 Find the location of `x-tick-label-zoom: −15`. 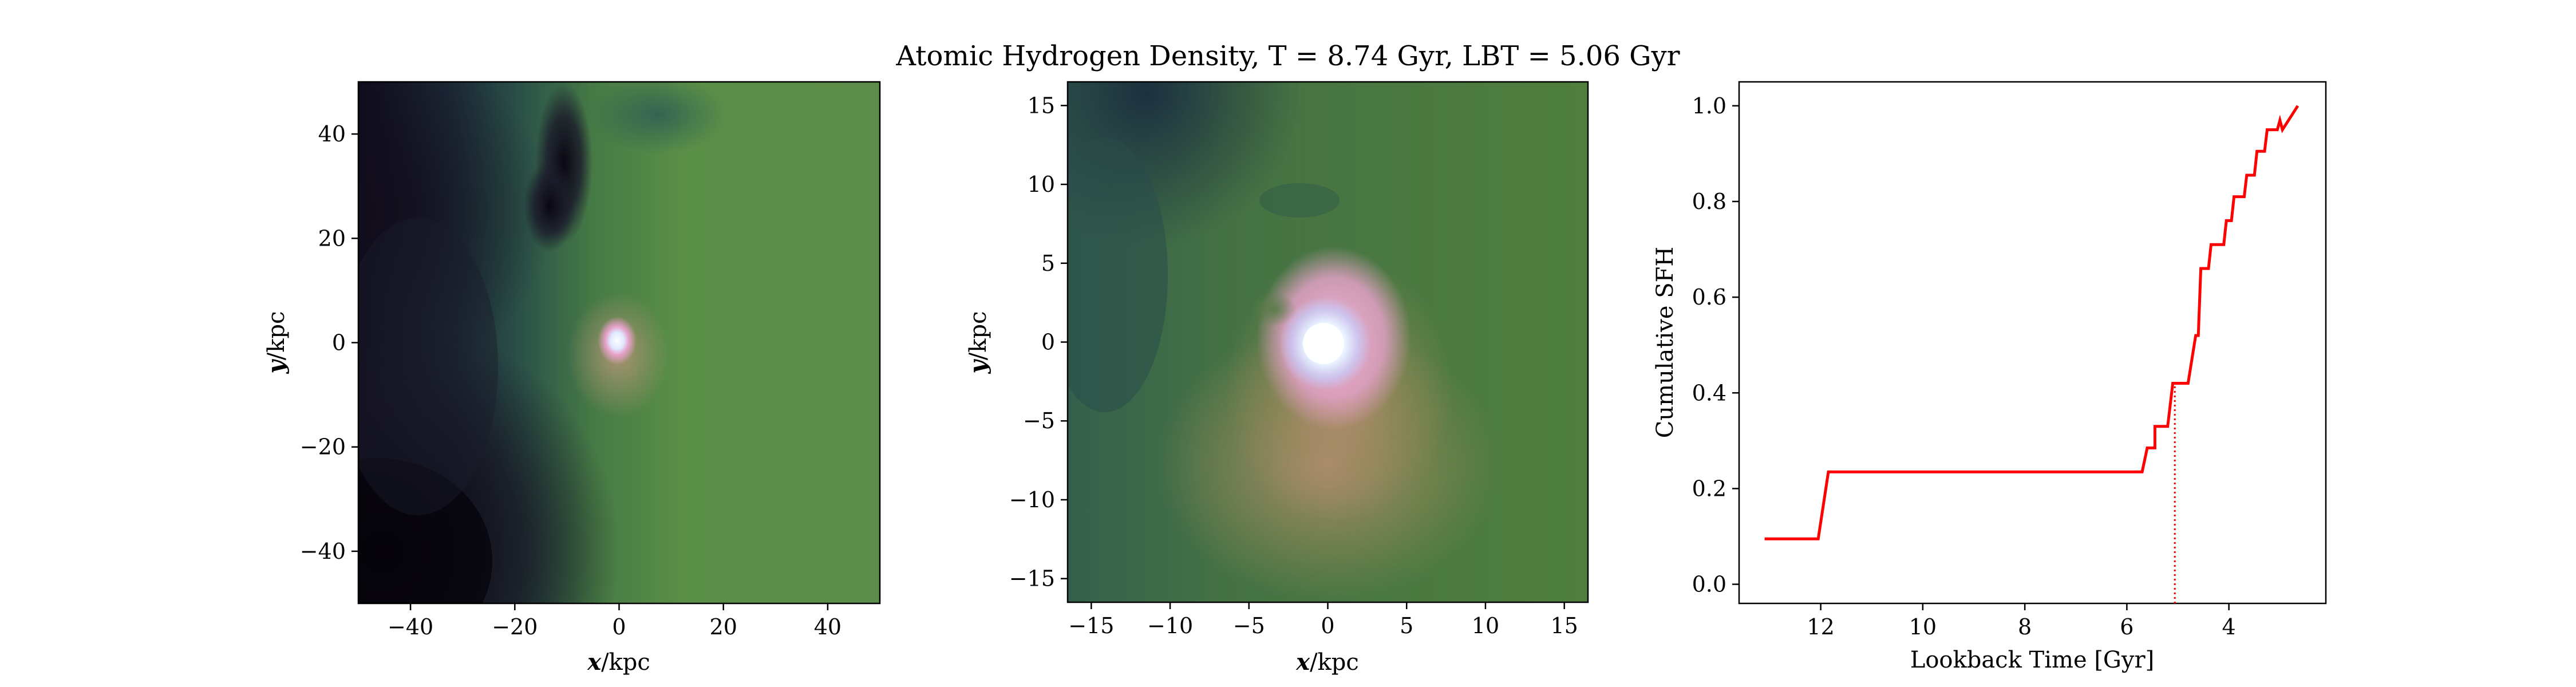

x-tick-label-zoom: −15 is located at coordinates (1091, 625).